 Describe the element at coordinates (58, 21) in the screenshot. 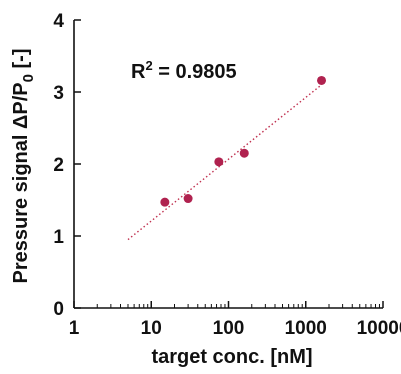

I see `y-tick-label: 4` at that location.